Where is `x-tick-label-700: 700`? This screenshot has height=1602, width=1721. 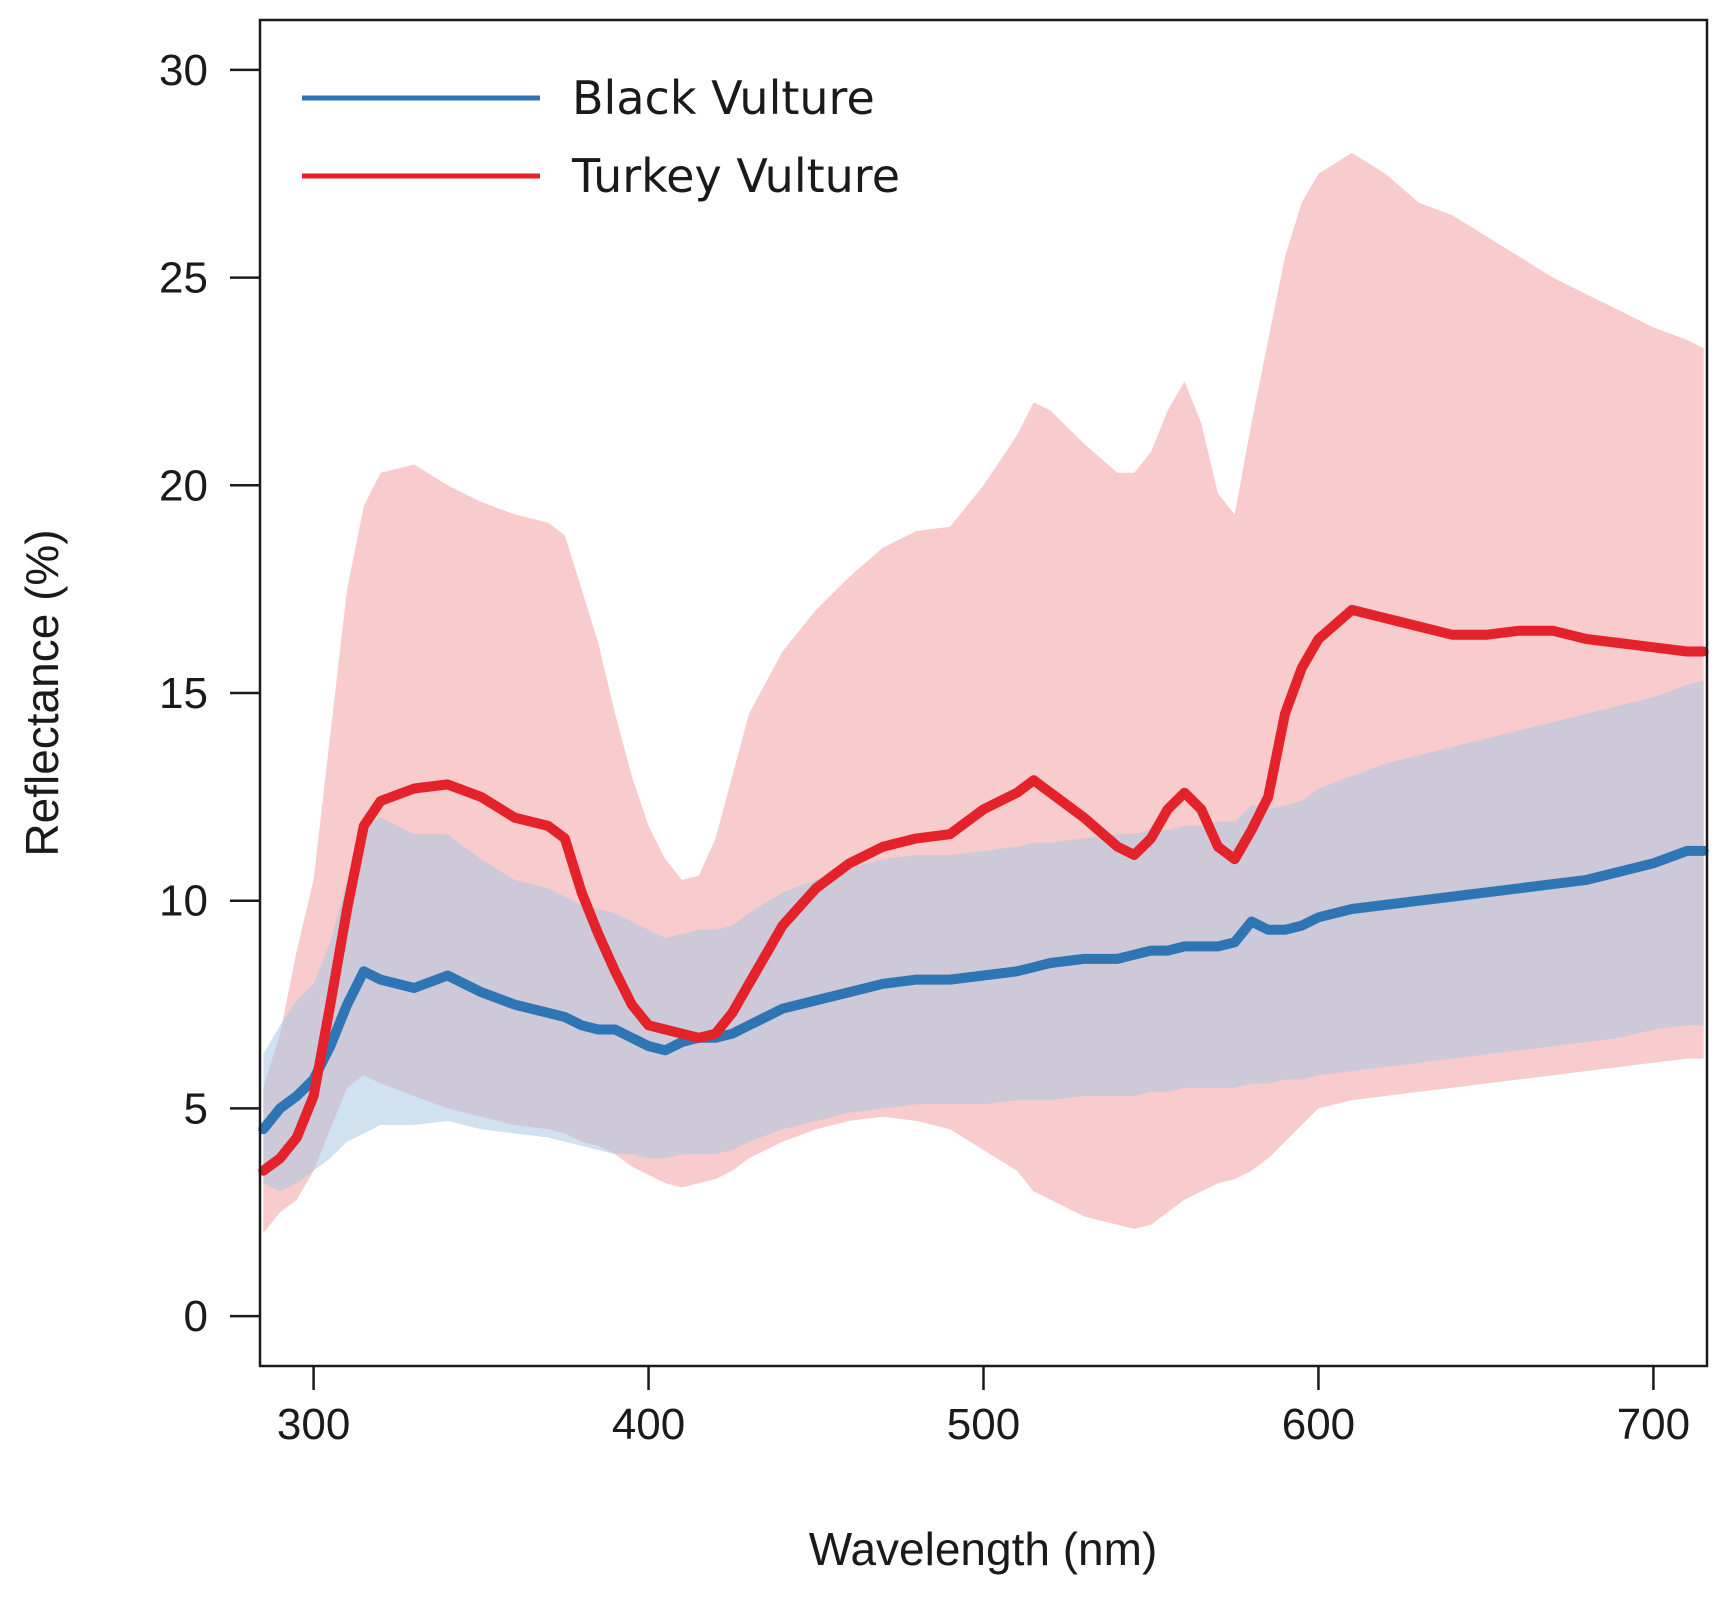 x-tick-label-700: 700 is located at coordinates (1653, 1424).